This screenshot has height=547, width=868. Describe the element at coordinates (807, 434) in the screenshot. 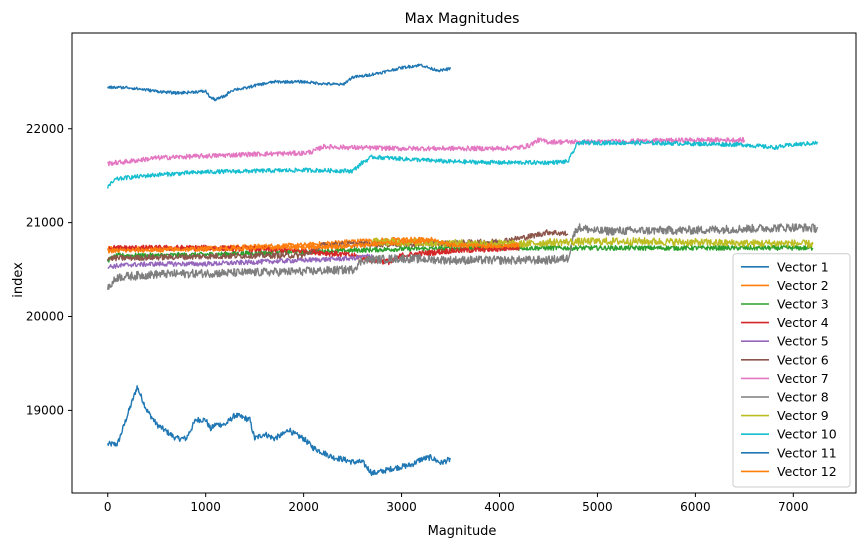

I see `legend-label: Vector 10` at that location.